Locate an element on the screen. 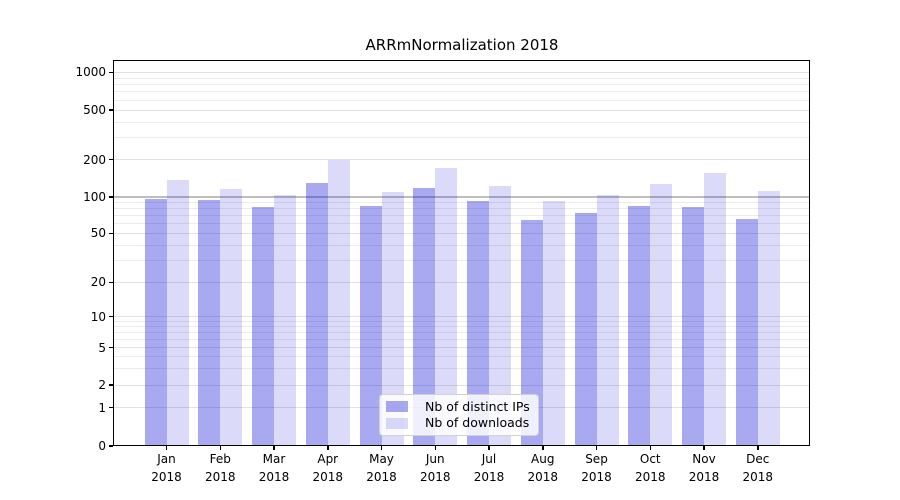 This screenshot has width=900, height=500. x-tick-month: Sep is located at coordinates (596, 459).